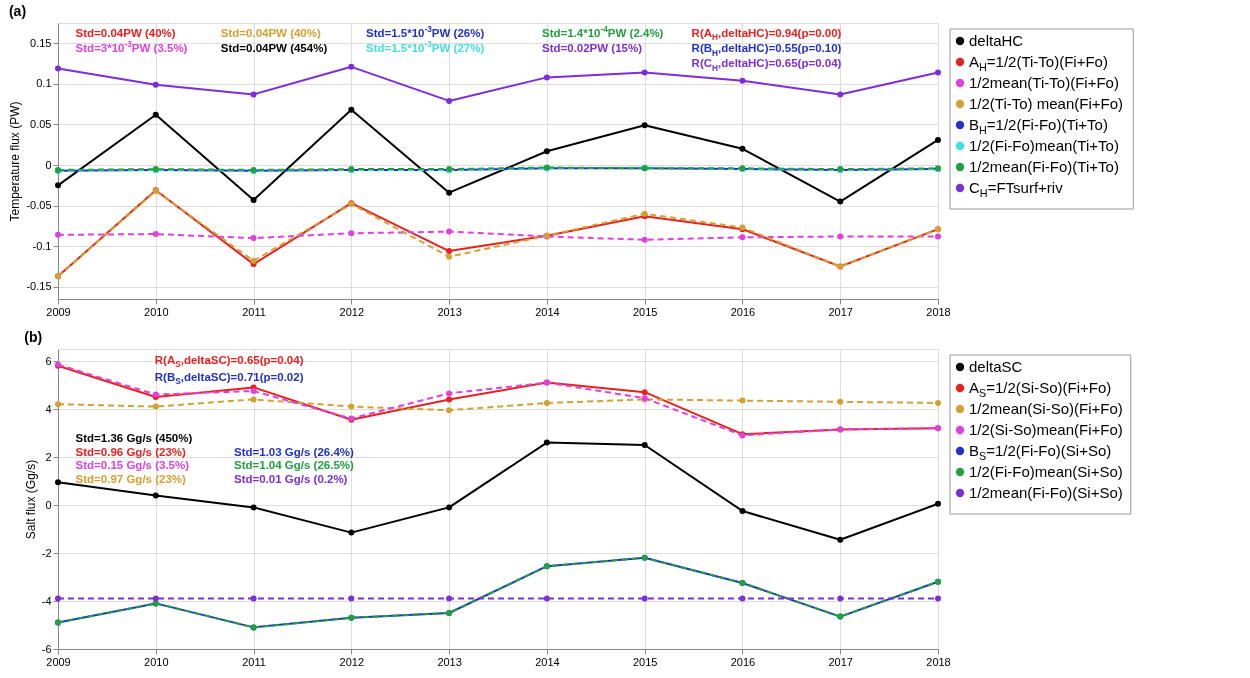  I want to click on annotation: Std=0.02PW (15%), so click(592, 48).